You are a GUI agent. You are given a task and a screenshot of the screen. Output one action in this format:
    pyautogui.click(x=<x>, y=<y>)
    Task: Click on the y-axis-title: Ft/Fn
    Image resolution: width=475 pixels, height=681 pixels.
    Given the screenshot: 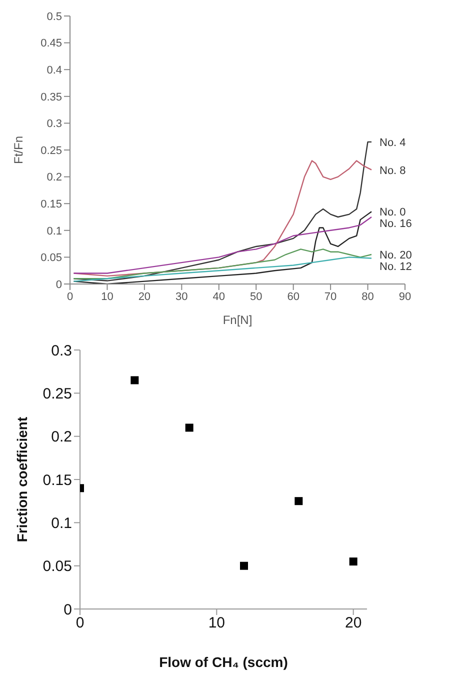 What is the action you would take?
    pyautogui.click(x=18, y=150)
    